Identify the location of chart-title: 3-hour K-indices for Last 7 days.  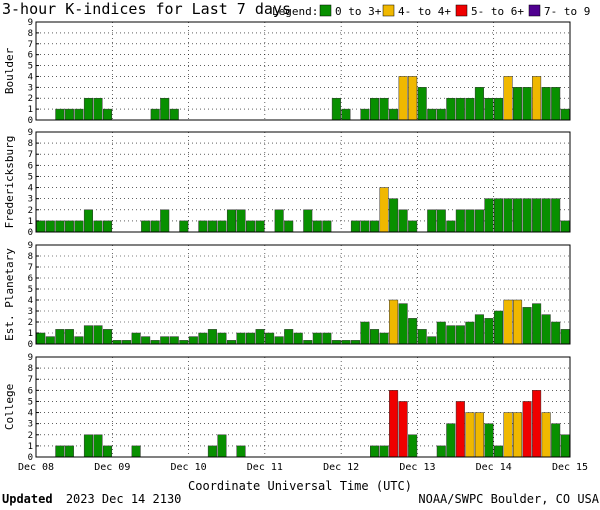
(146, 9).